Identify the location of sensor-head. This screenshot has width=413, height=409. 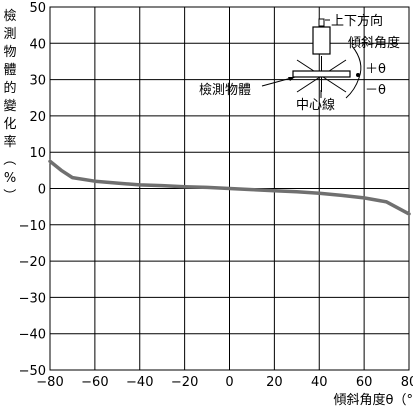
(321, 22).